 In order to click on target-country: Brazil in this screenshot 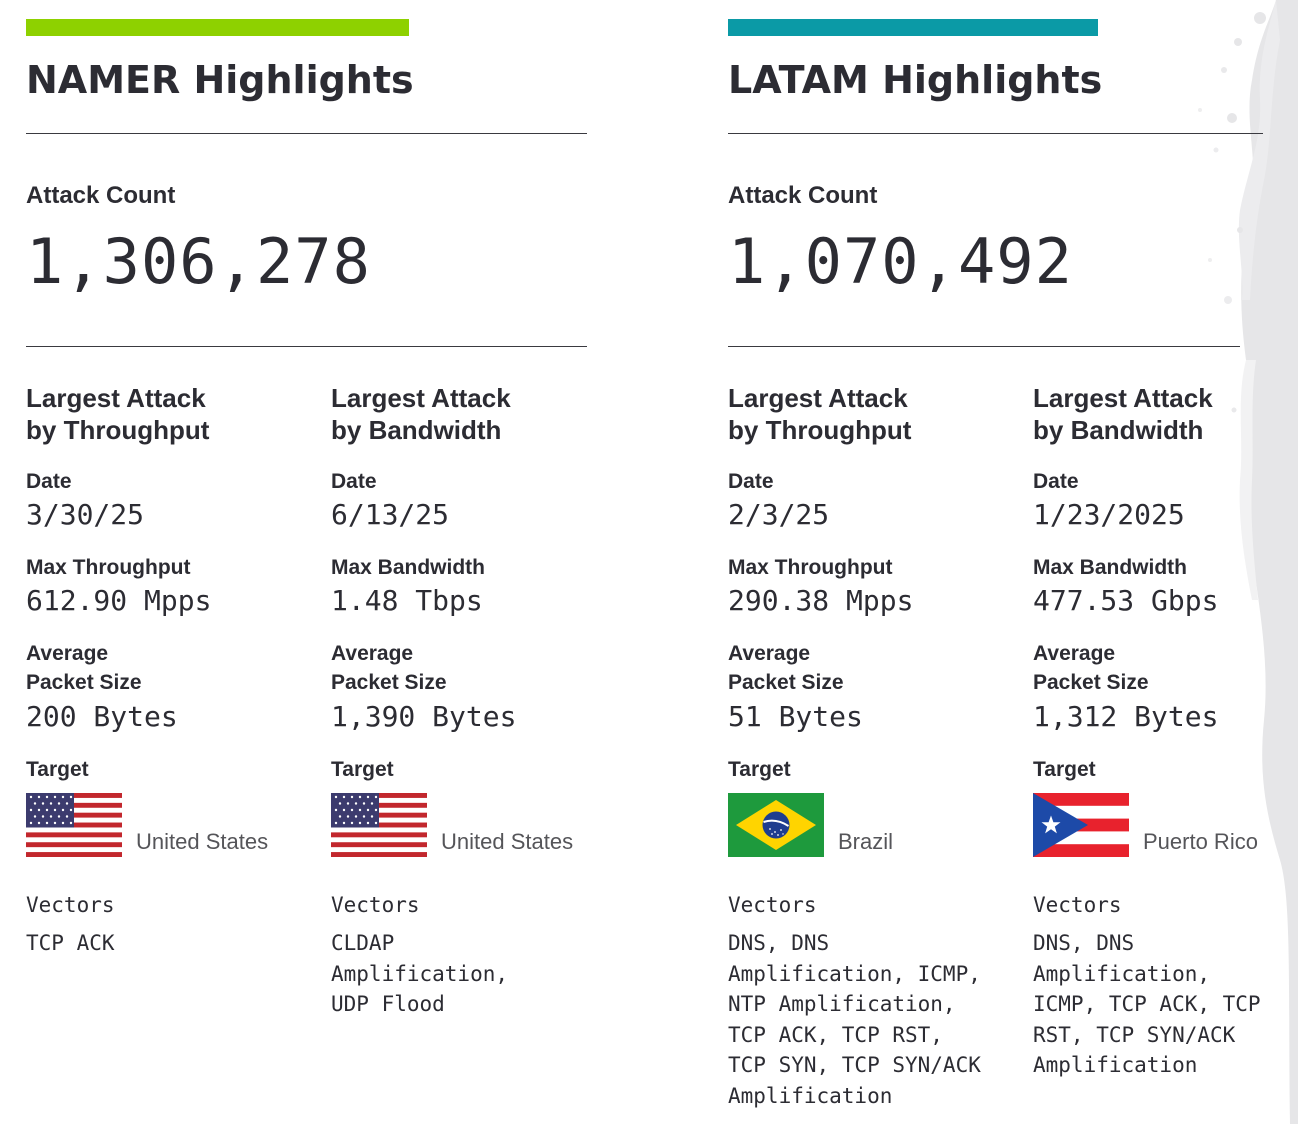, I will do `click(866, 841)`.